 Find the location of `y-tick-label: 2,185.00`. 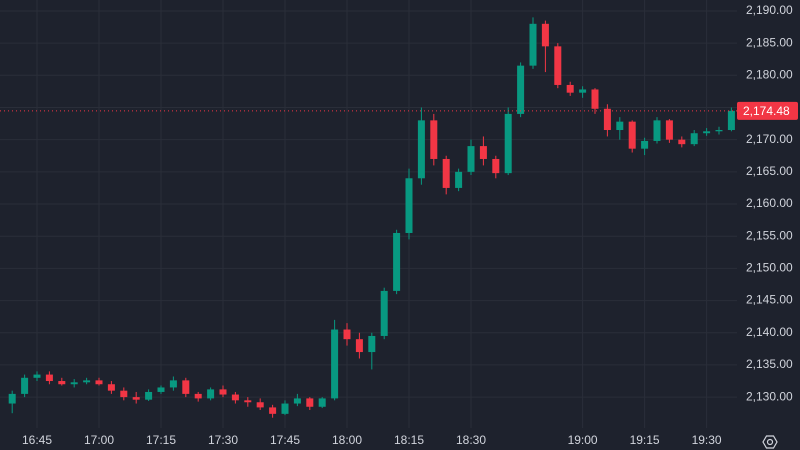

y-tick-label: 2,185.00 is located at coordinates (769, 42).